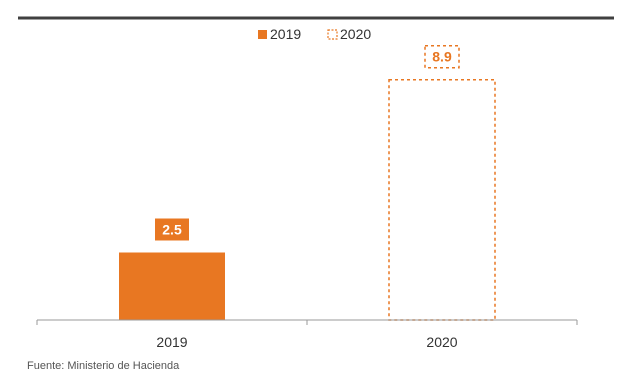 This screenshot has width=618, height=379. What do you see at coordinates (103, 366) in the screenshot?
I see `source-note: Fuente: Ministerio de Hacienda` at bounding box center [103, 366].